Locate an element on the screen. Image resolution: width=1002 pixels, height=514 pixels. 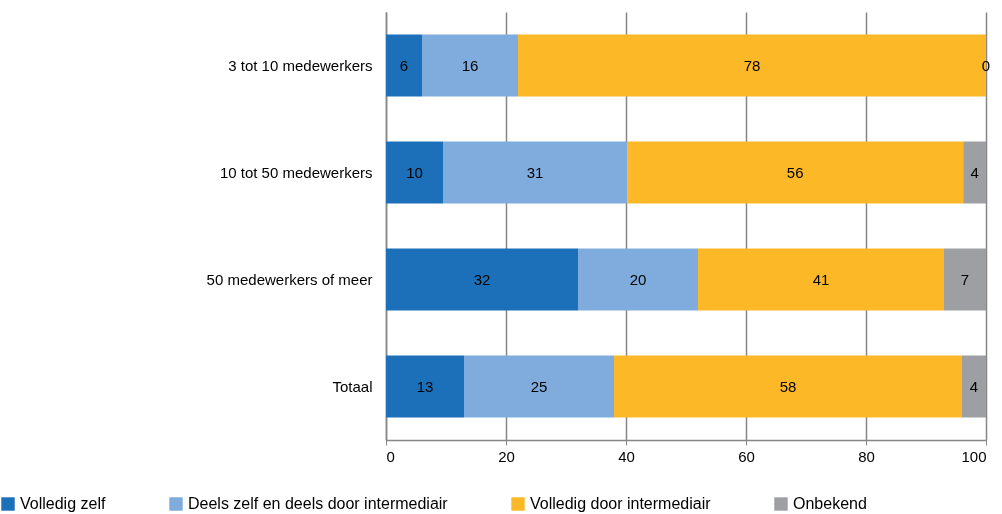
x-tick-label: 0 is located at coordinates (390, 456).